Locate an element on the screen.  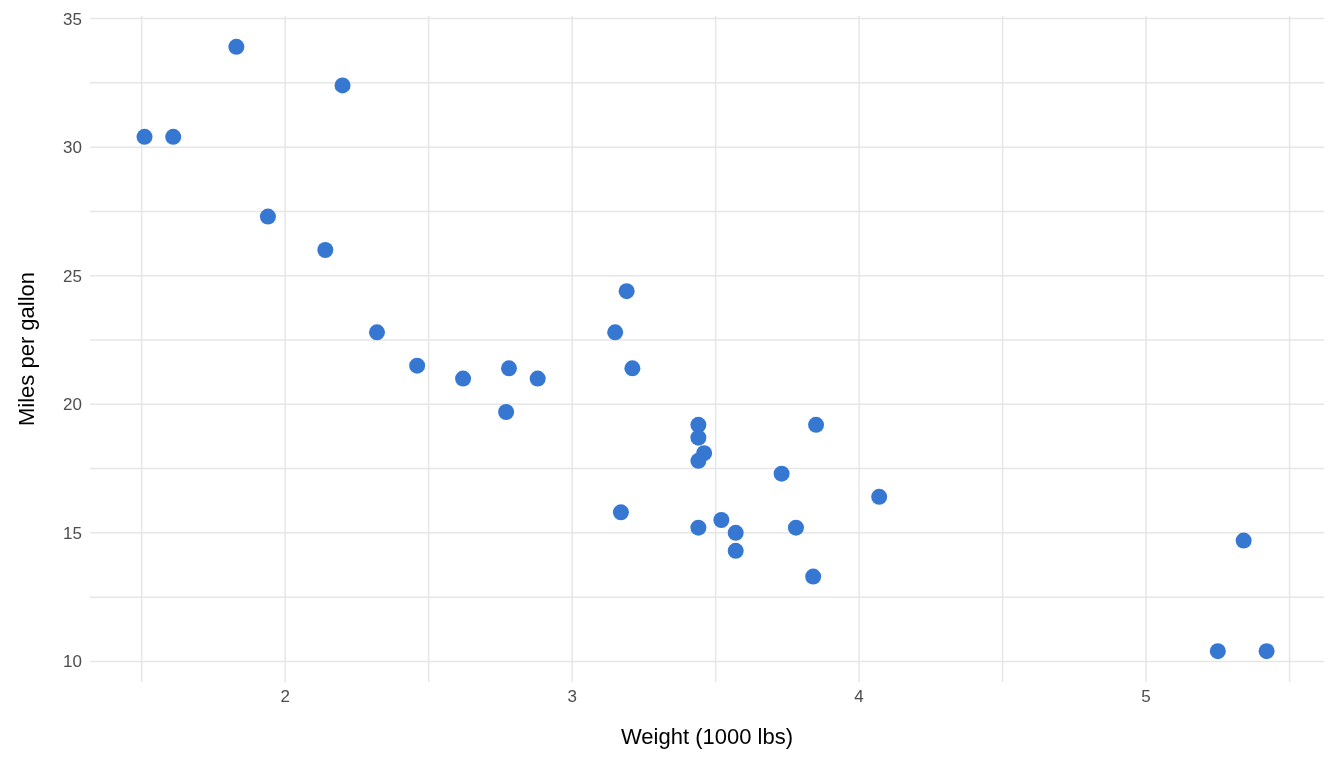
x-tick-label: 3 is located at coordinates (572, 697).